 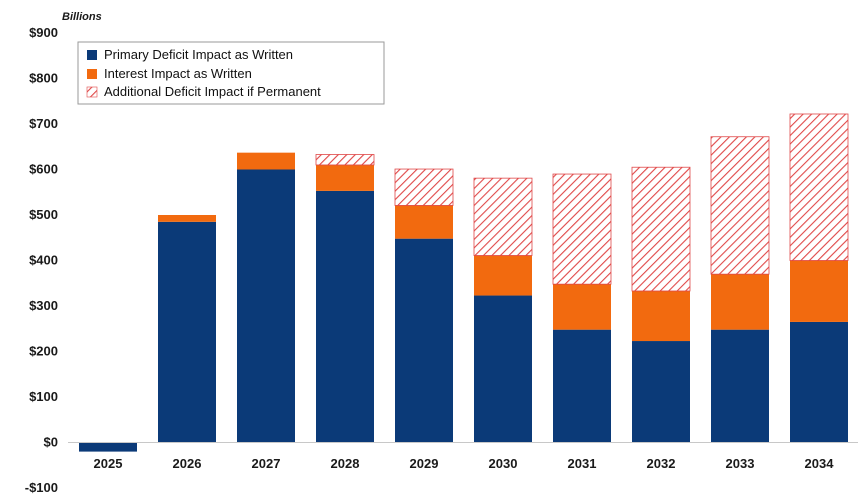 What do you see at coordinates (43, 32) in the screenshot?
I see `y-tick-label: $900` at bounding box center [43, 32].